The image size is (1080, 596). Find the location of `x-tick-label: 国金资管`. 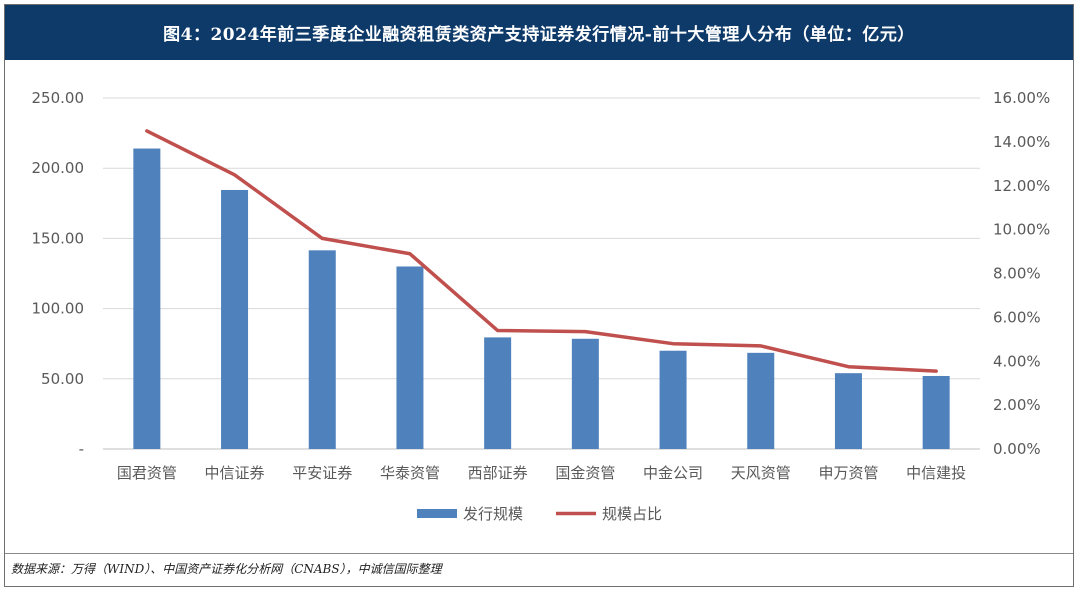

x-tick-label: 国金资管 is located at coordinates (585, 473).